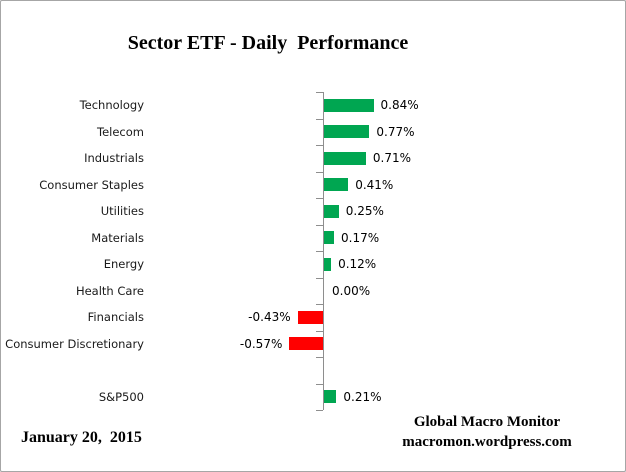  I want to click on value-label: 0.12%, so click(357, 264).